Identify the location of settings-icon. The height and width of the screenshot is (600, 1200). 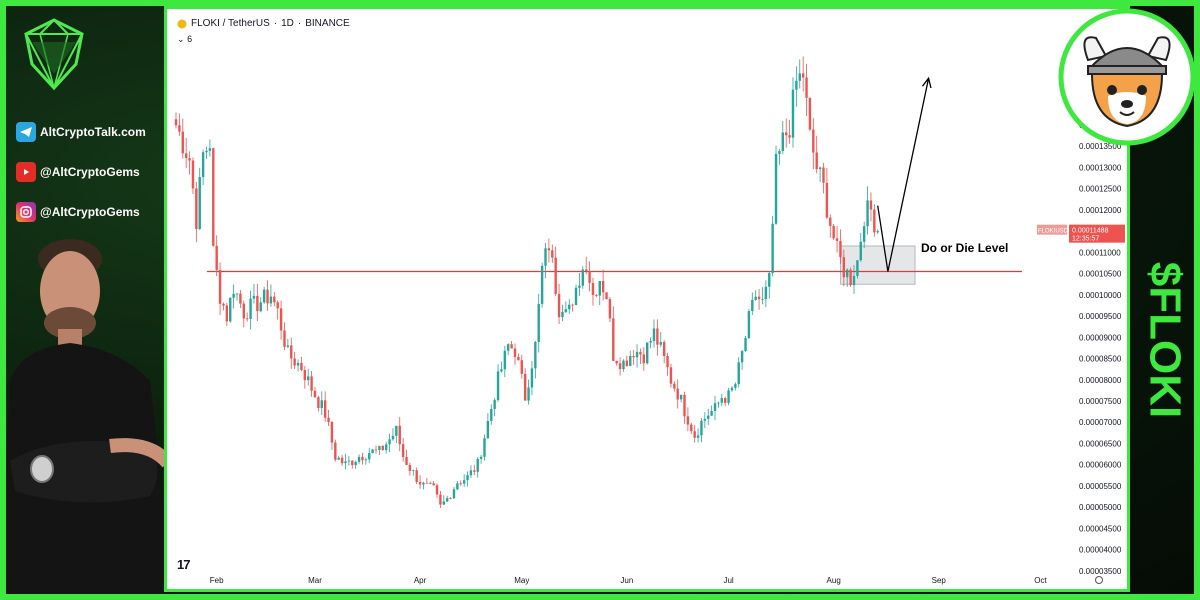
(1099, 580).